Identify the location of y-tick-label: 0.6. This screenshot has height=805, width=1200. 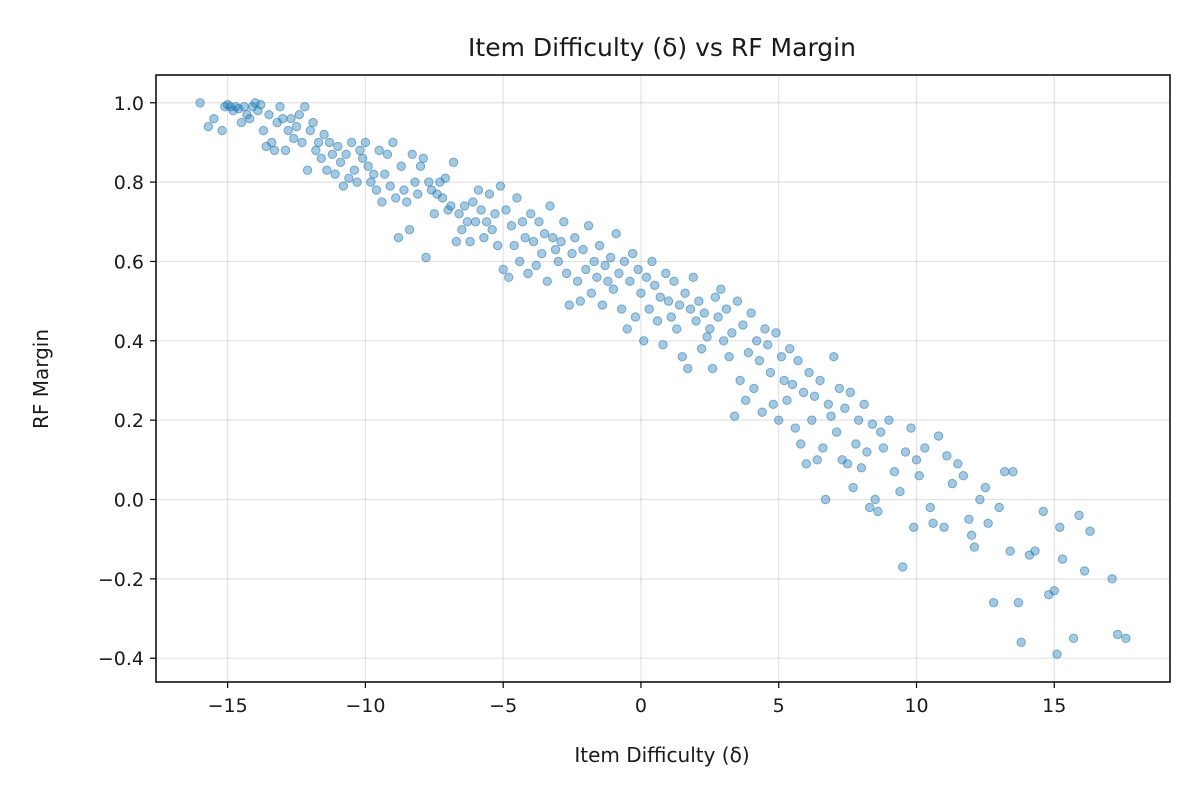
(129, 262).